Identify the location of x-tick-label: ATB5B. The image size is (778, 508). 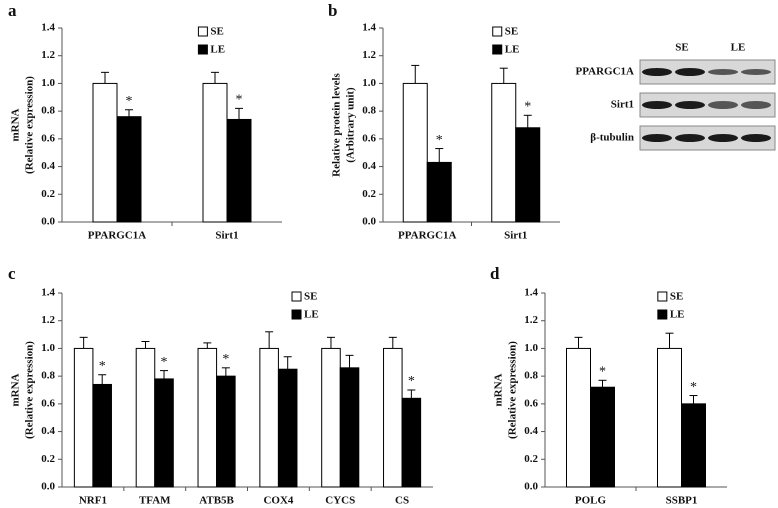
(216, 501).